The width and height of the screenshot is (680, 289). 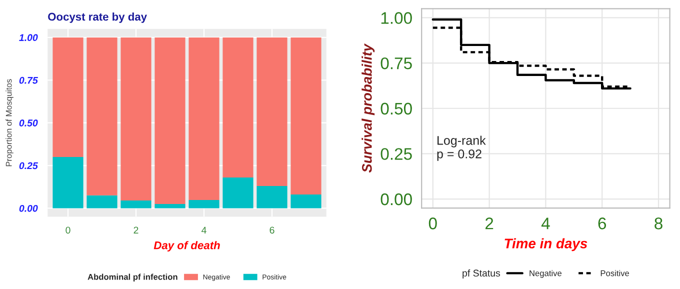 I want to click on annotation: Log-rank p = 0.92, so click(x=461, y=148).